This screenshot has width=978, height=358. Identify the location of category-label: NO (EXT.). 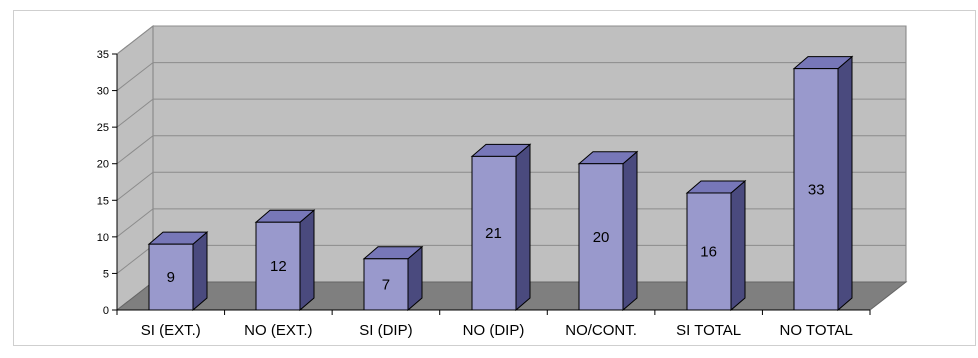
(278, 330).